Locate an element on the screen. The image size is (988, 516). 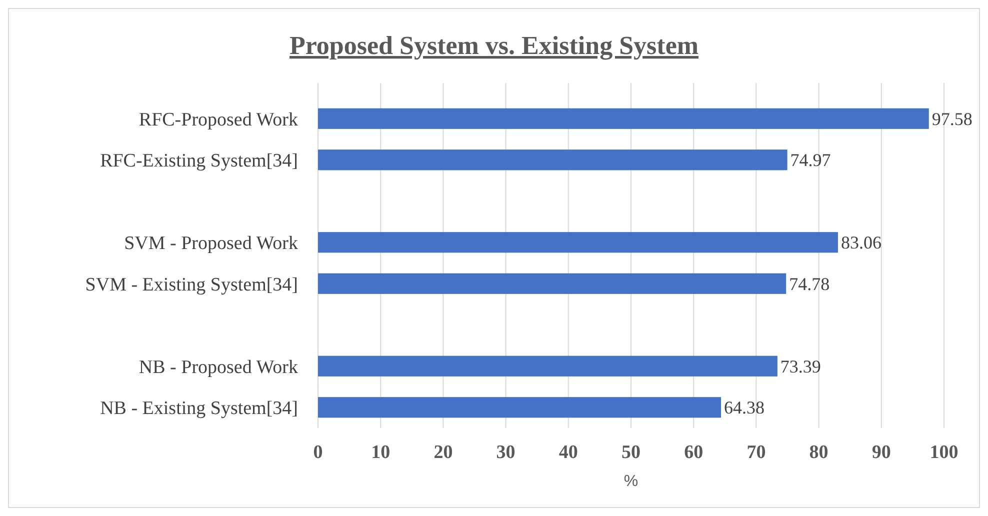
x-tick-label: 30 is located at coordinates (506, 452).